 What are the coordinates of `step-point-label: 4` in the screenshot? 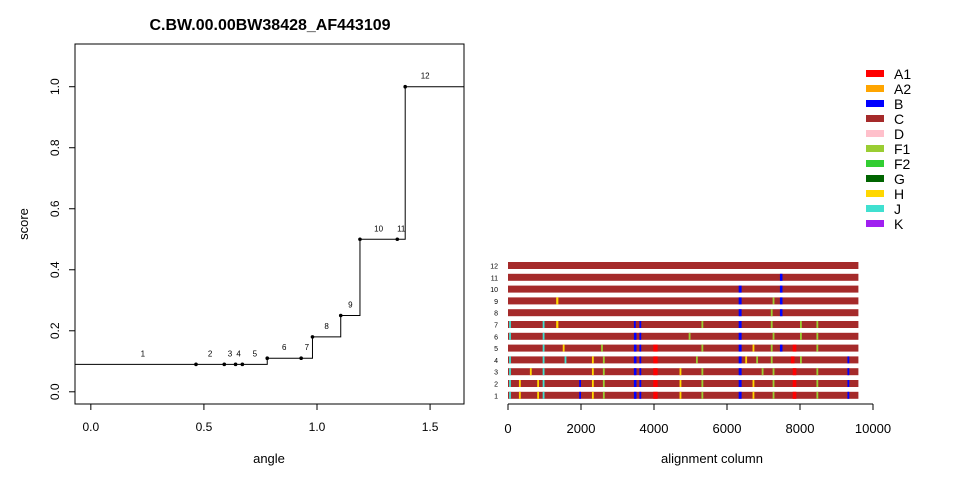 It's located at (238, 353).